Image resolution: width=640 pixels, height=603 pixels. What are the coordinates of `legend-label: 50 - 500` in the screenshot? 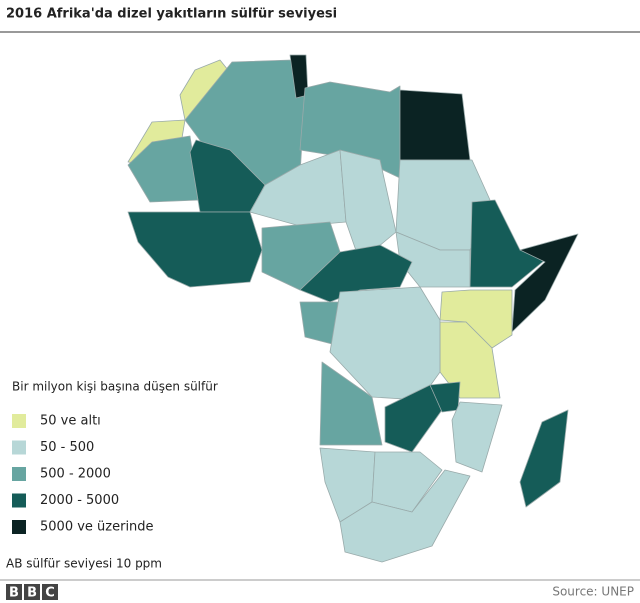 It's located at (67, 447).